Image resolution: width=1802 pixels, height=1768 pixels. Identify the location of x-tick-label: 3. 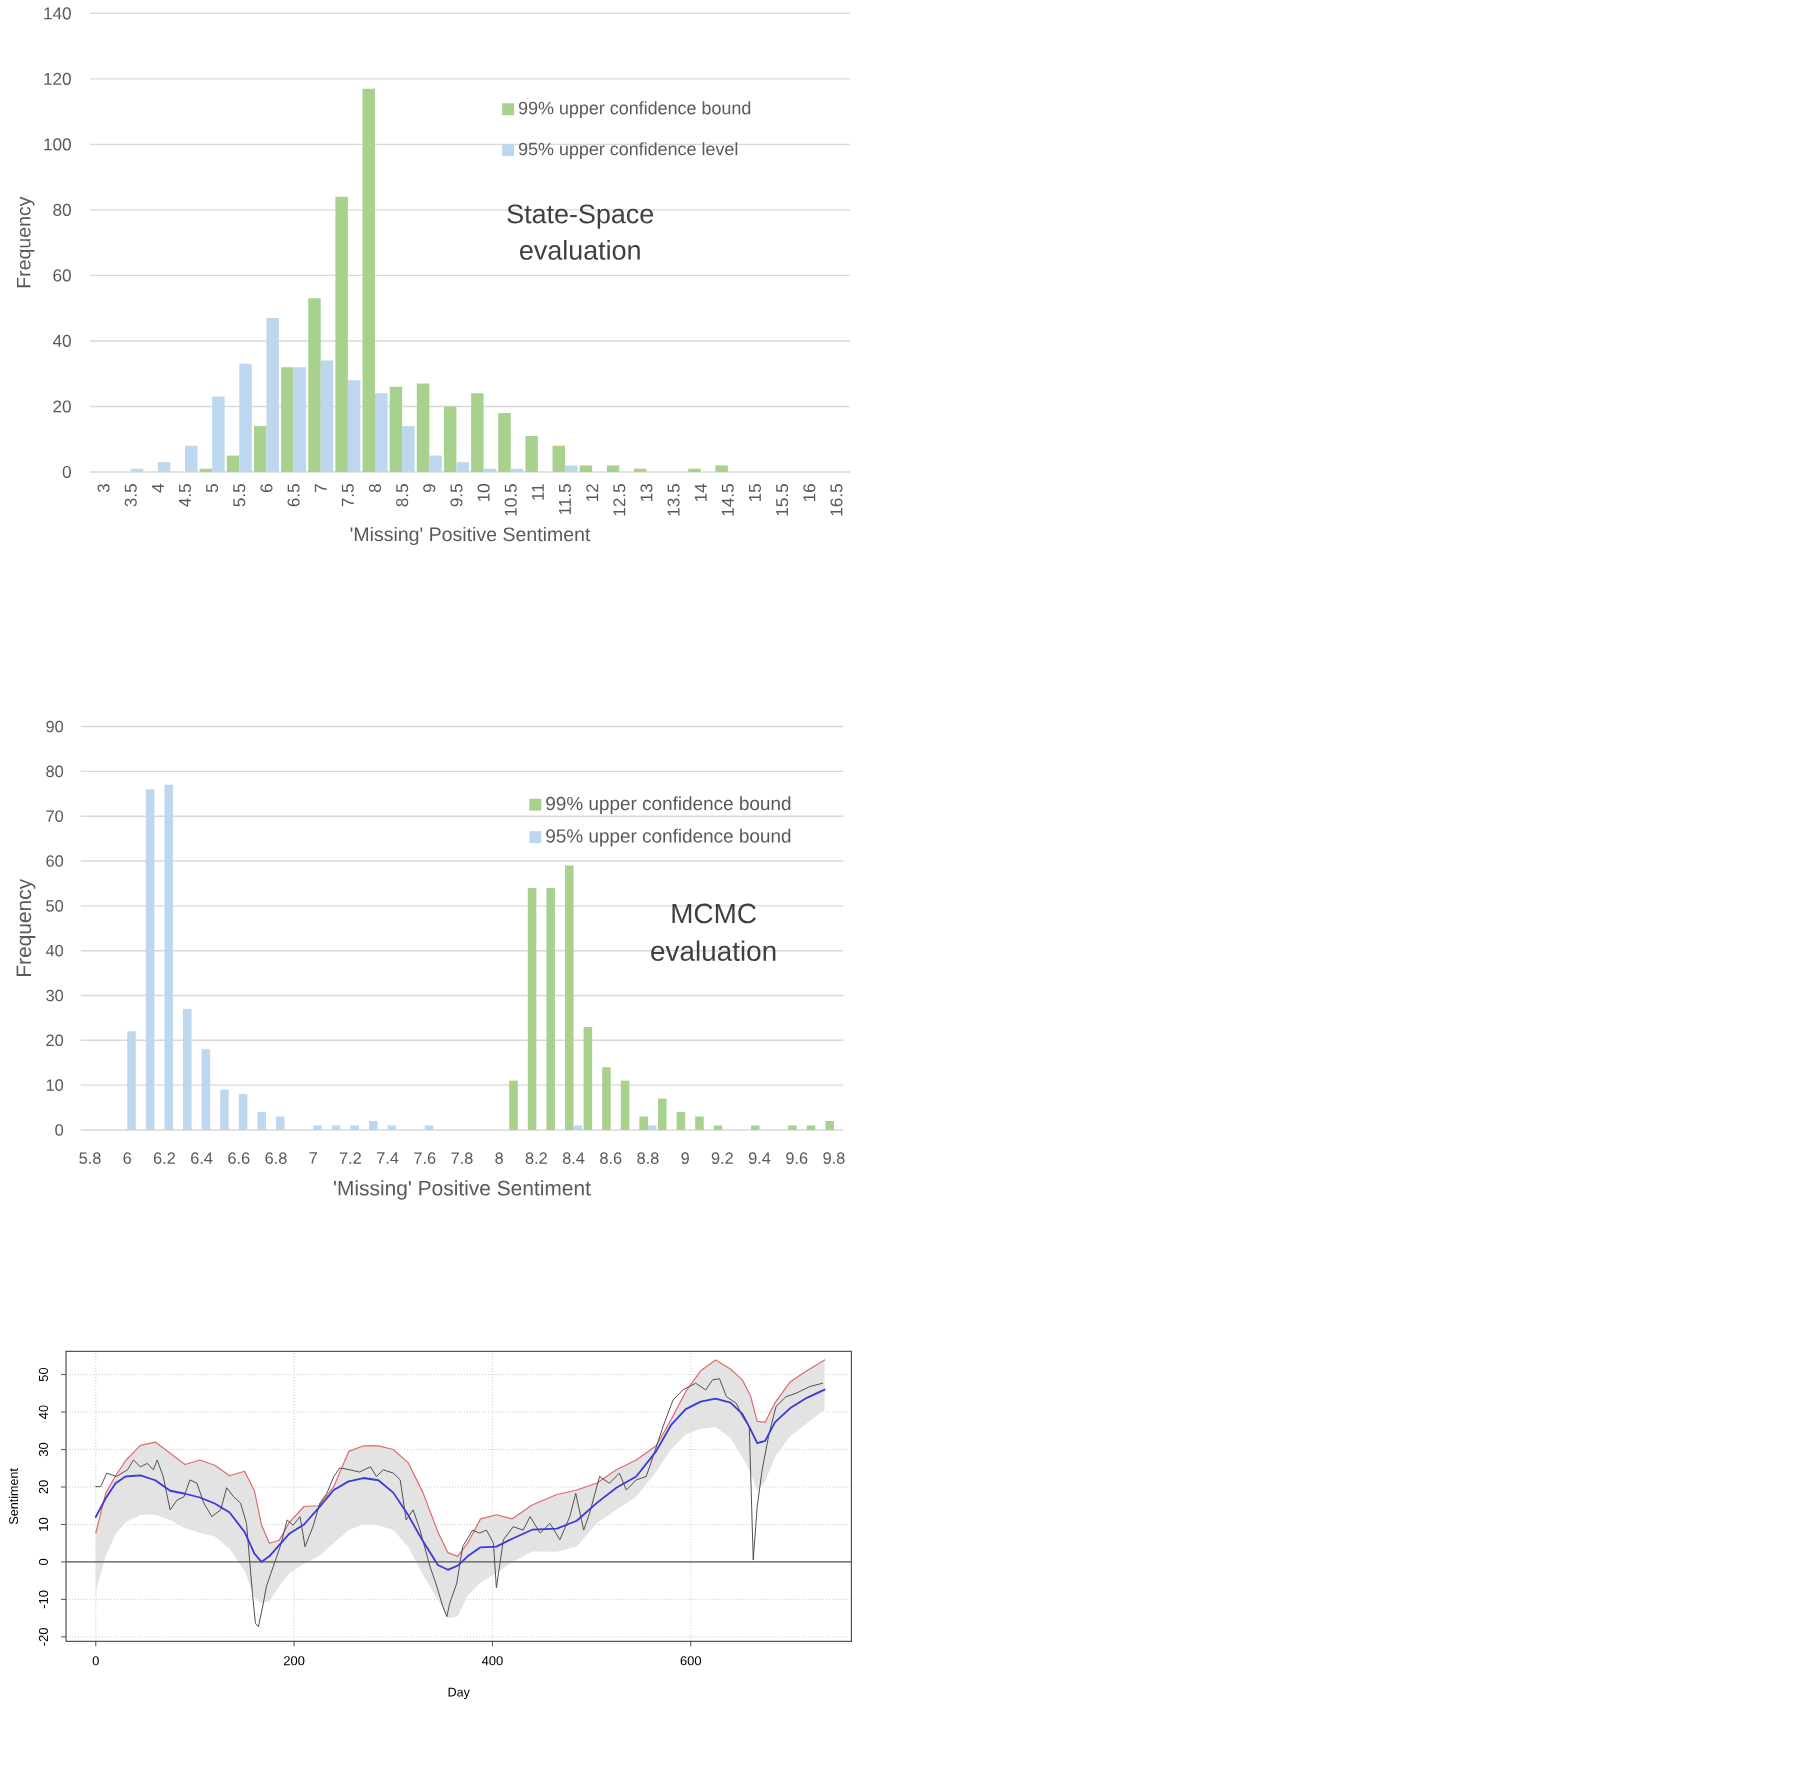
(103, 488).